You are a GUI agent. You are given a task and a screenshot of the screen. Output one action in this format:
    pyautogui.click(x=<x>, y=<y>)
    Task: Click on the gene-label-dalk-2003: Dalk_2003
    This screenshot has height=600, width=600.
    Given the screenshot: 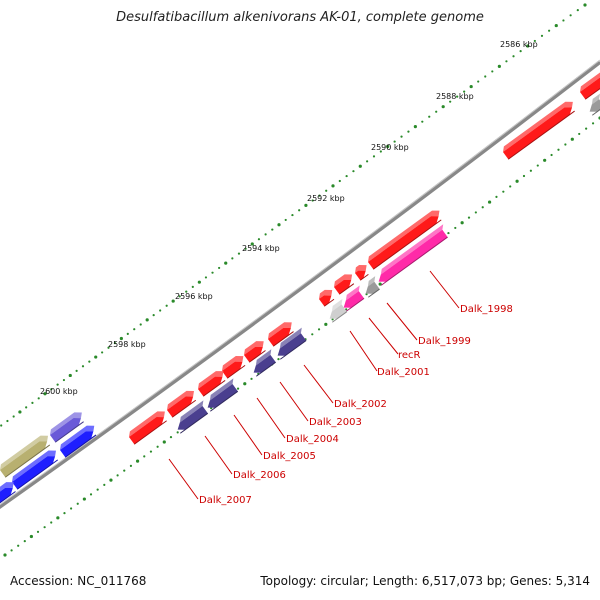 What is the action you would take?
    pyautogui.click(x=335, y=422)
    